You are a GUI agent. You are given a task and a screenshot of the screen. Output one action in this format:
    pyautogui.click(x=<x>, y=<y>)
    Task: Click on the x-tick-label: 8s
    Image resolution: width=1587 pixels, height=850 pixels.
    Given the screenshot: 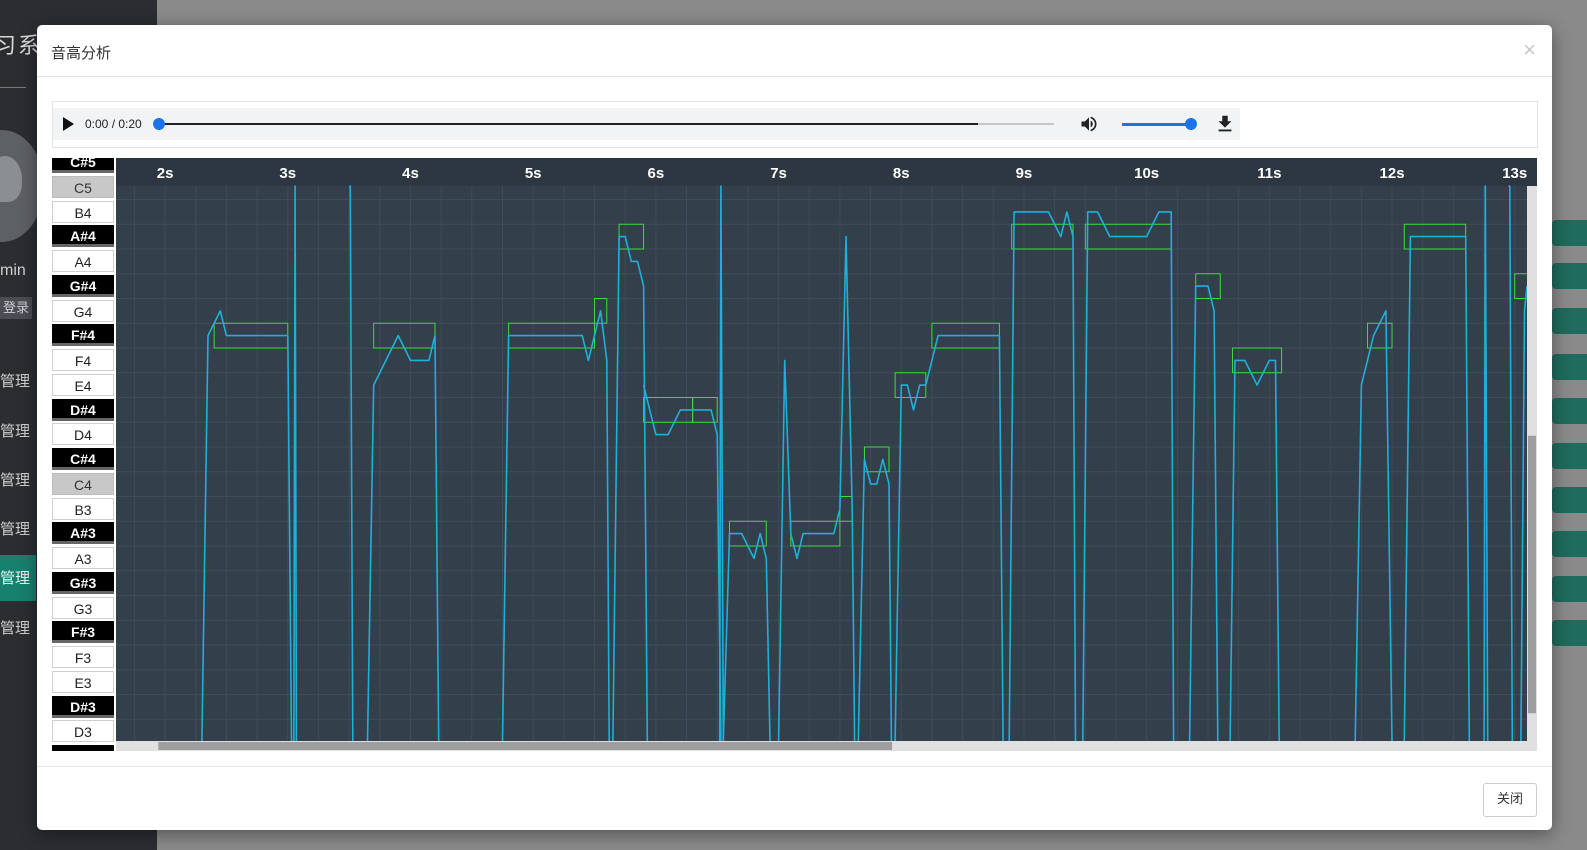 What is the action you would take?
    pyautogui.click(x=901, y=173)
    